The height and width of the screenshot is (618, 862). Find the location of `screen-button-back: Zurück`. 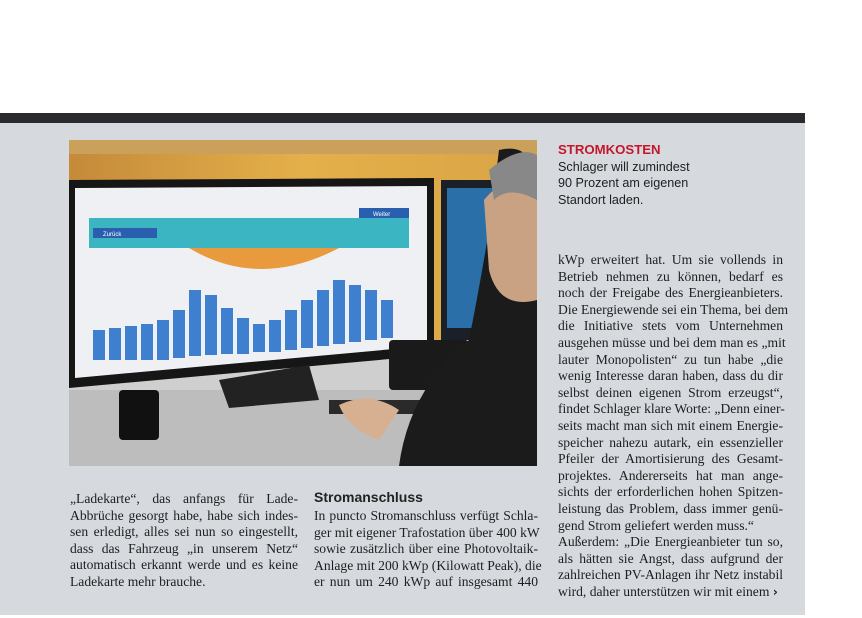

screen-button-back: Zurück is located at coordinates (112, 235).